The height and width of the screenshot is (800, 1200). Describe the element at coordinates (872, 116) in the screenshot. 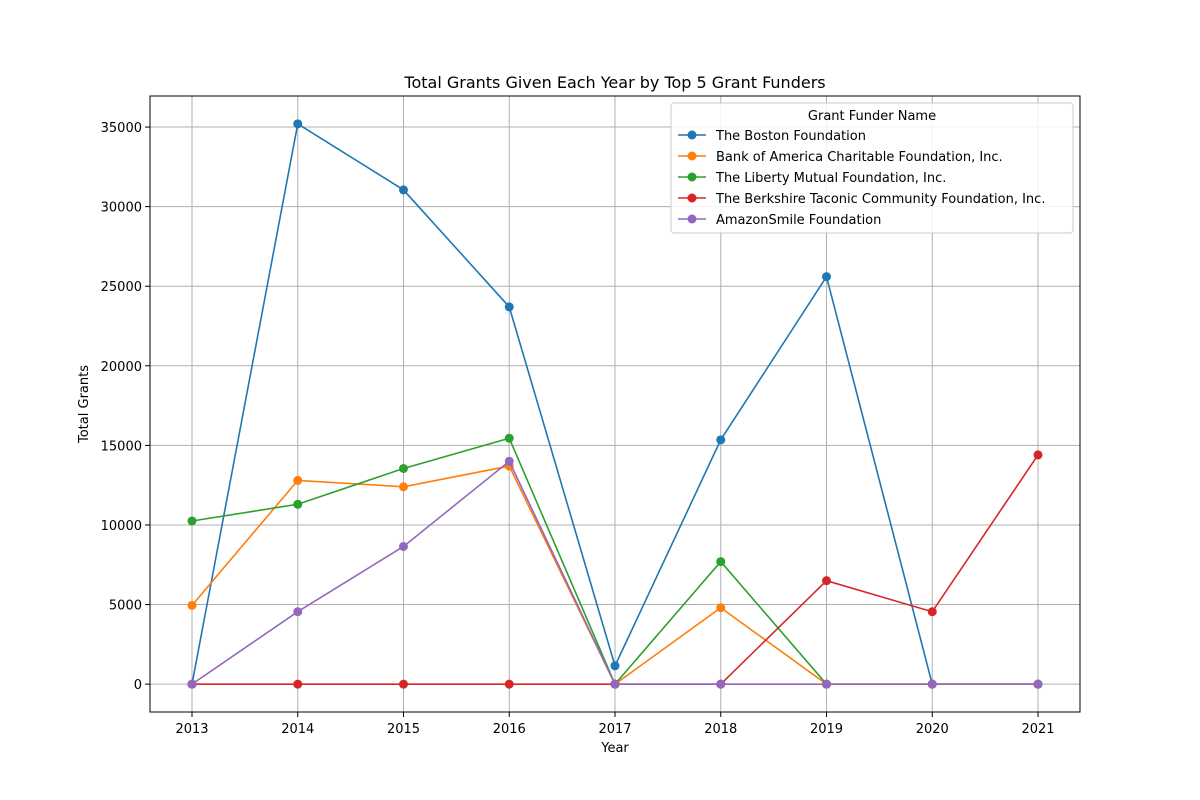

I see `legend-title: Grant Funder Name` at that location.